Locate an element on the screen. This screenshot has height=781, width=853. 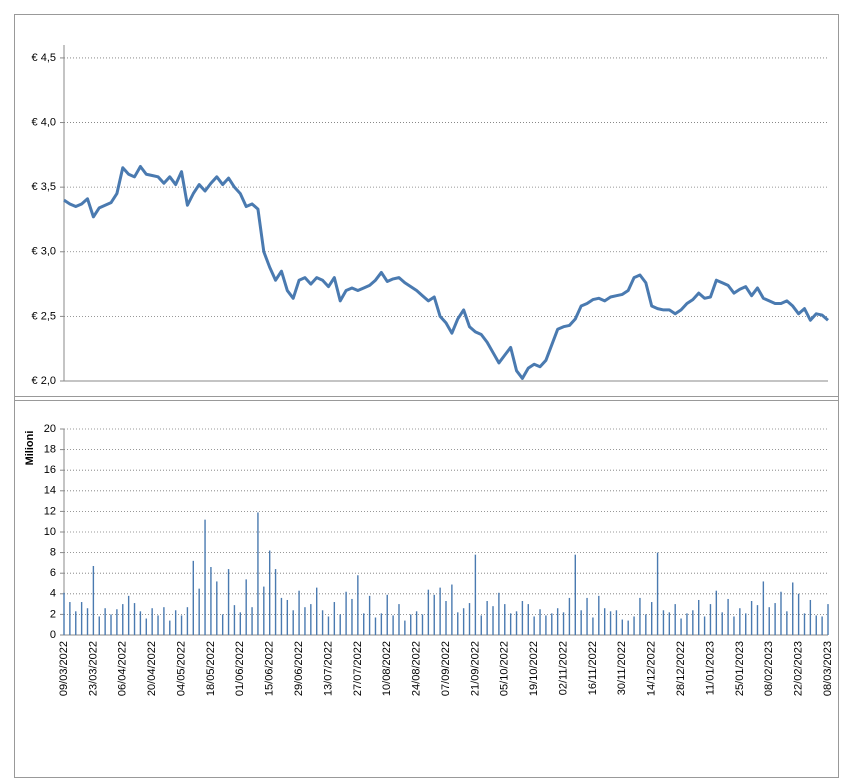
x-tick-label: 14/12/2022 is located at coordinates (652, 668).